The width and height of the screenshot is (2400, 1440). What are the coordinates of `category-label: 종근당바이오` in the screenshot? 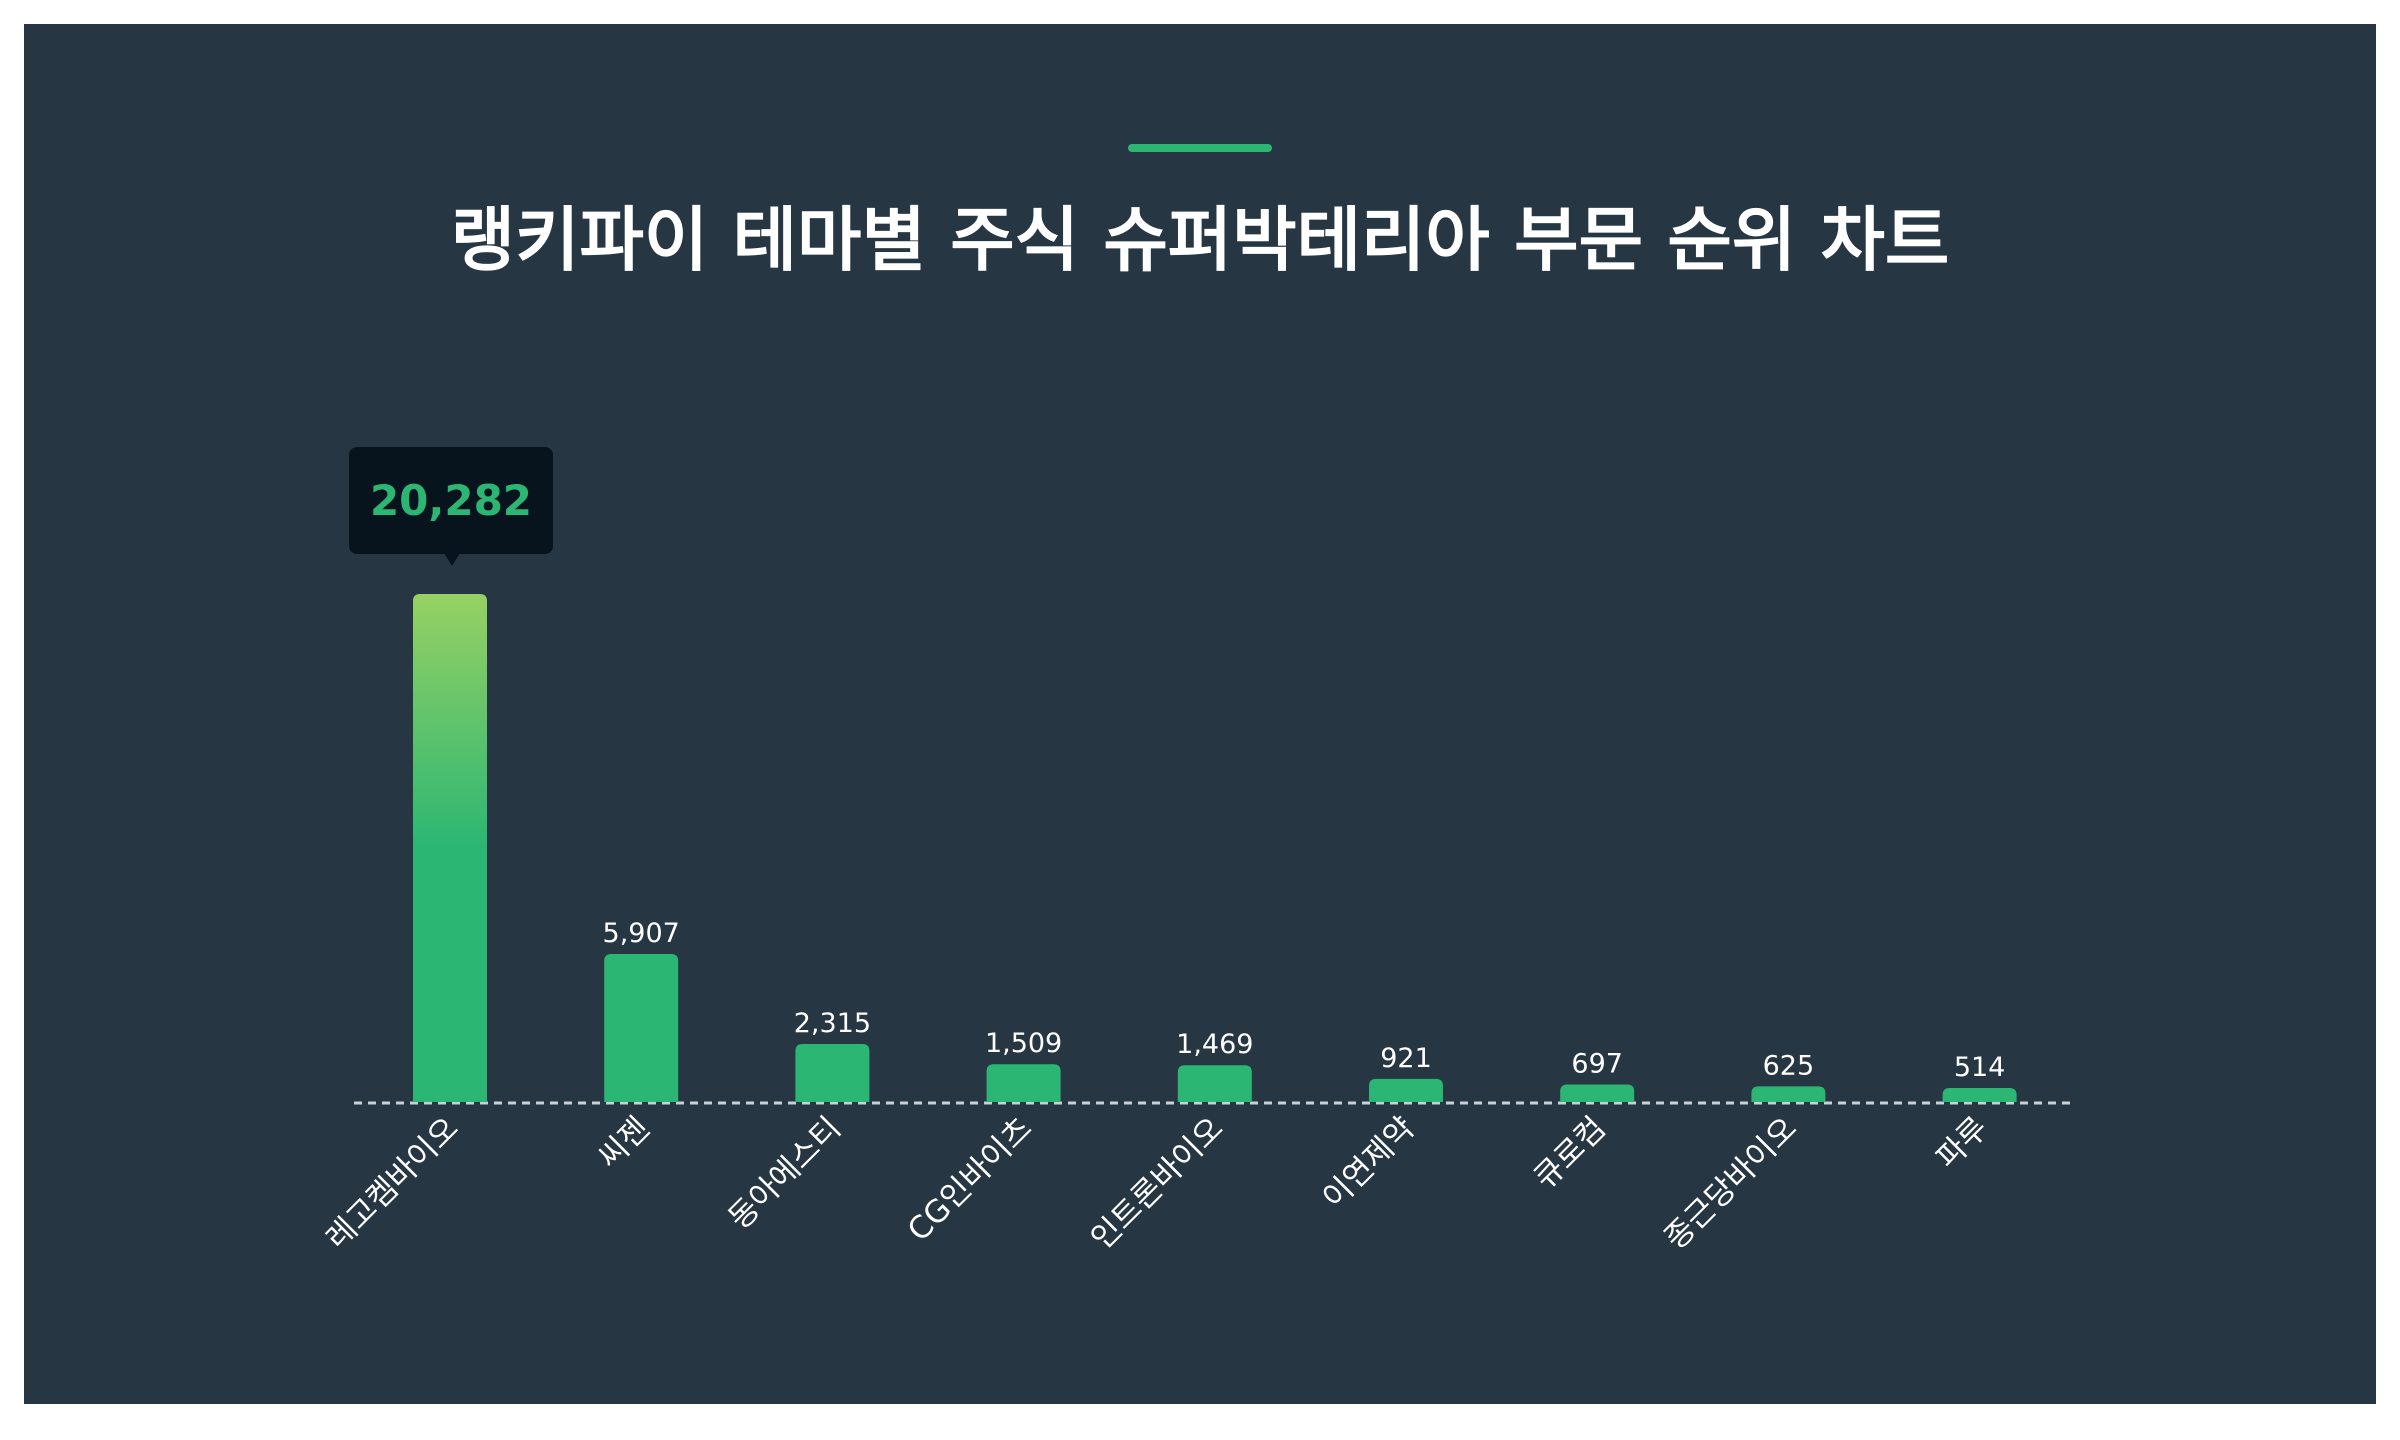 It's located at (1731, 1183).